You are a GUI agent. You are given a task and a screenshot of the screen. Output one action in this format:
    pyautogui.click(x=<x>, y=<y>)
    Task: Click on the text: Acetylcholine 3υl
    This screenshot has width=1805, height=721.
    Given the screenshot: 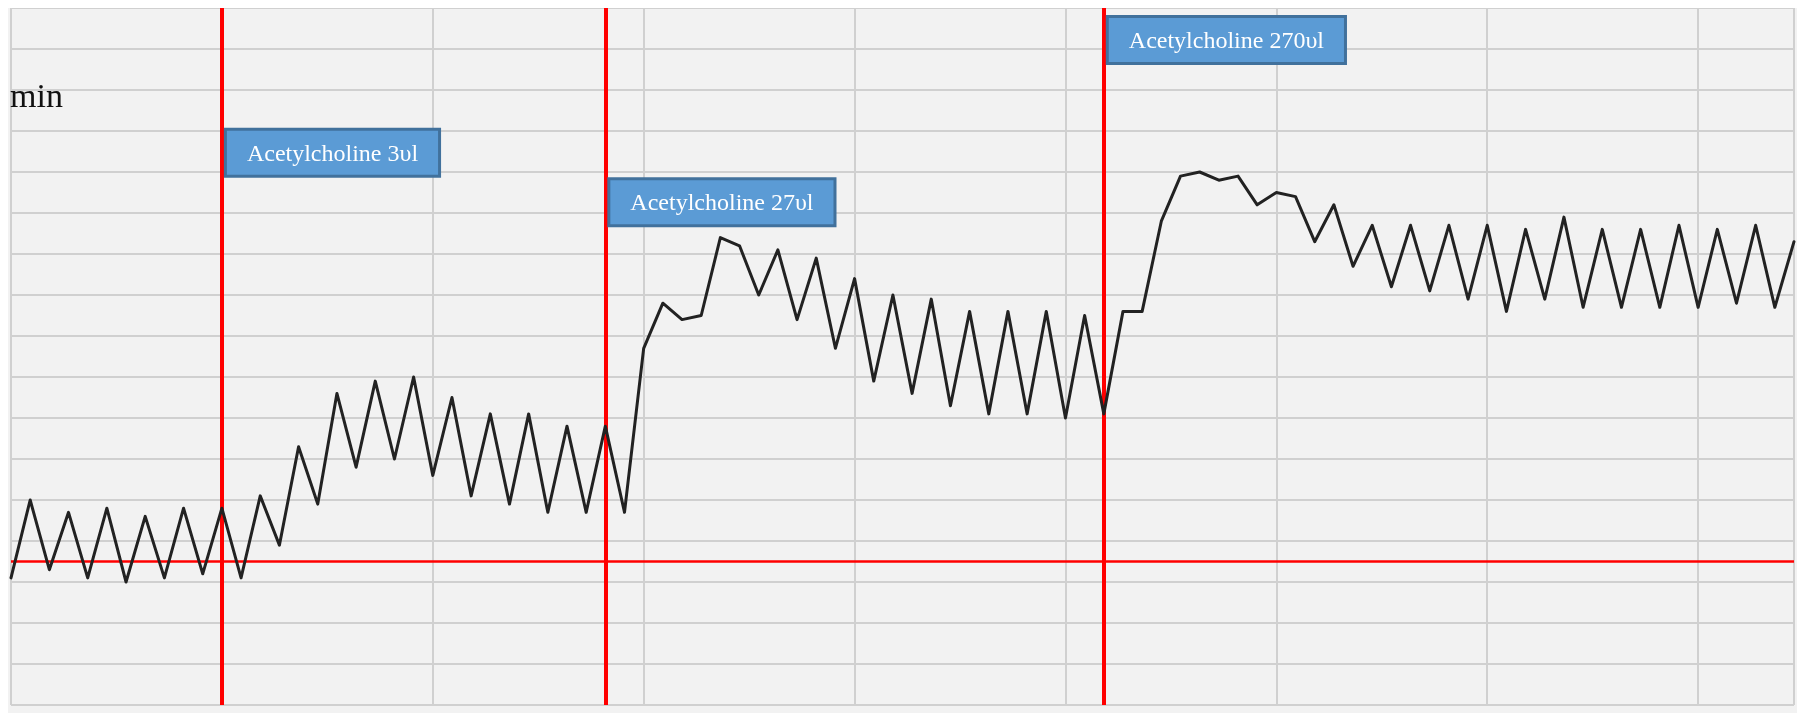 What is the action you would take?
    pyautogui.click(x=332, y=152)
    